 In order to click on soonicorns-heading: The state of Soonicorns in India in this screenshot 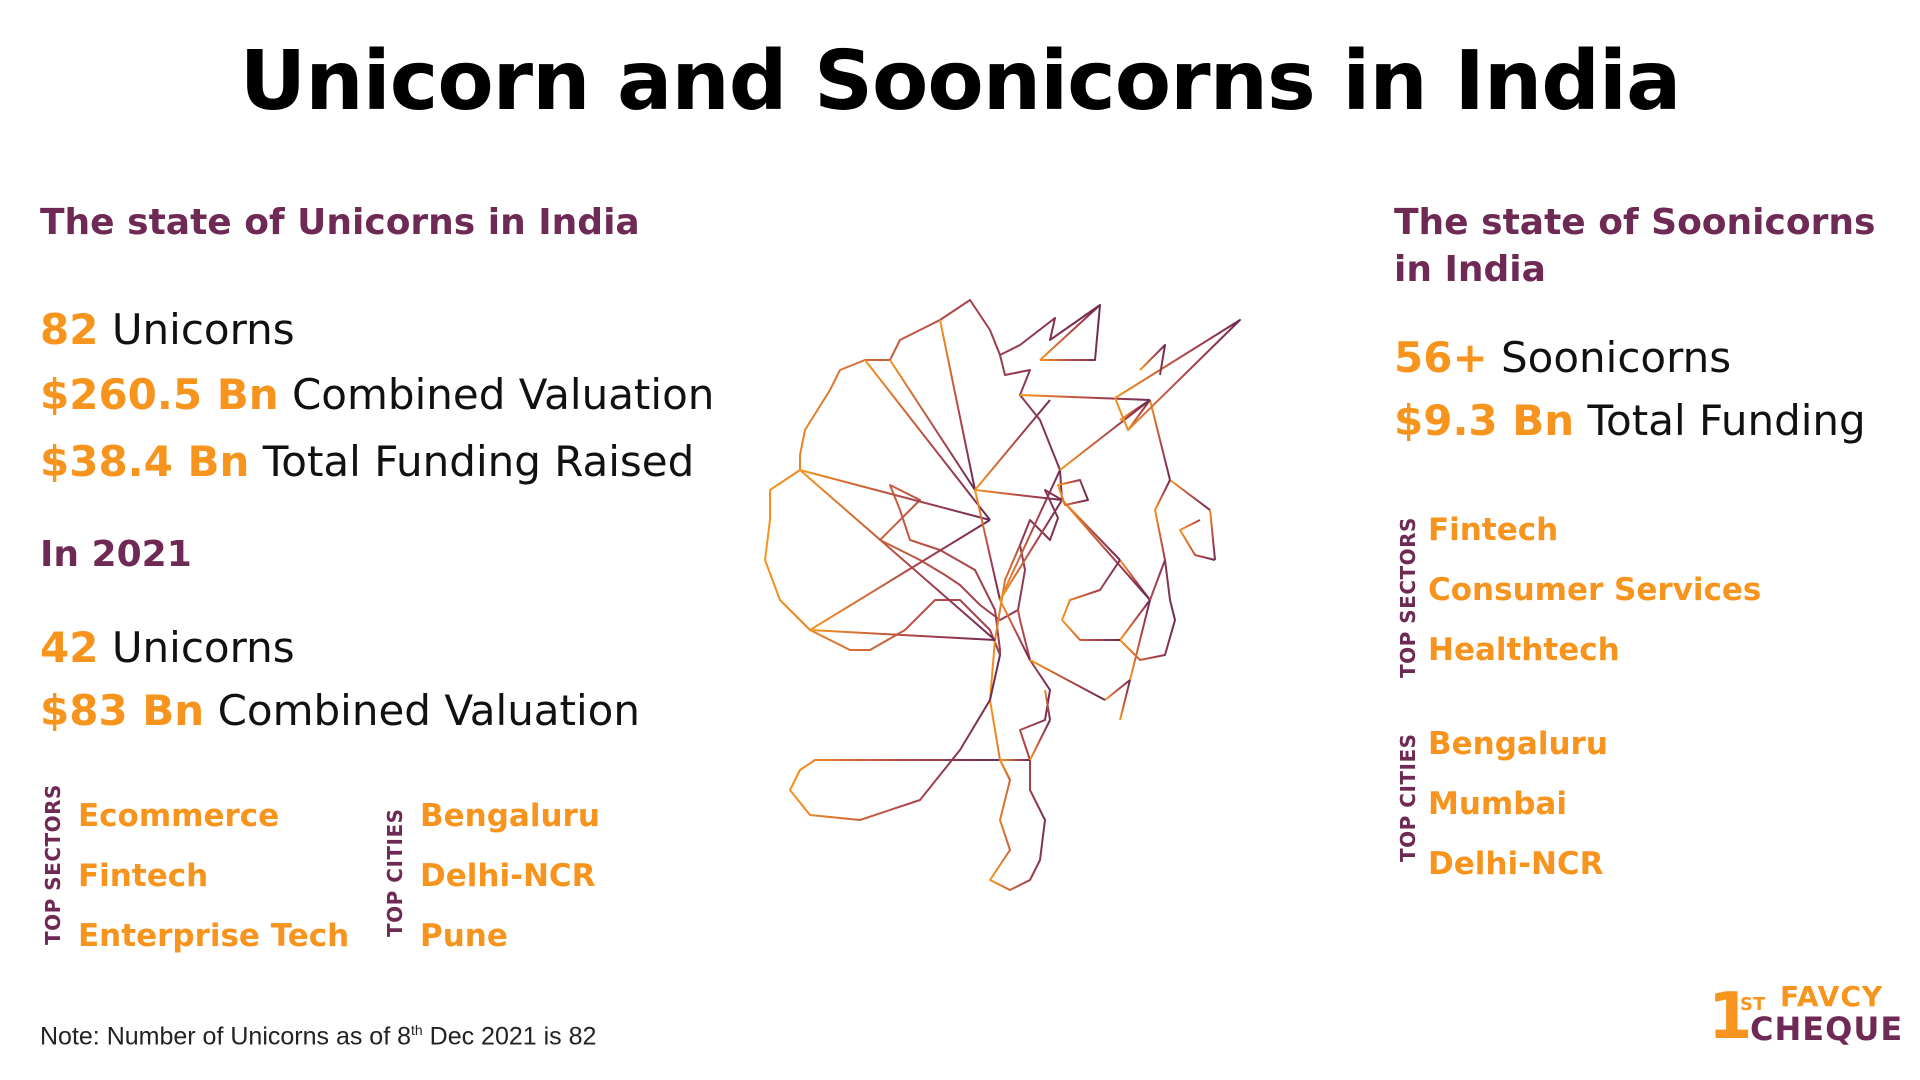, I will do `click(1634, 246)`.